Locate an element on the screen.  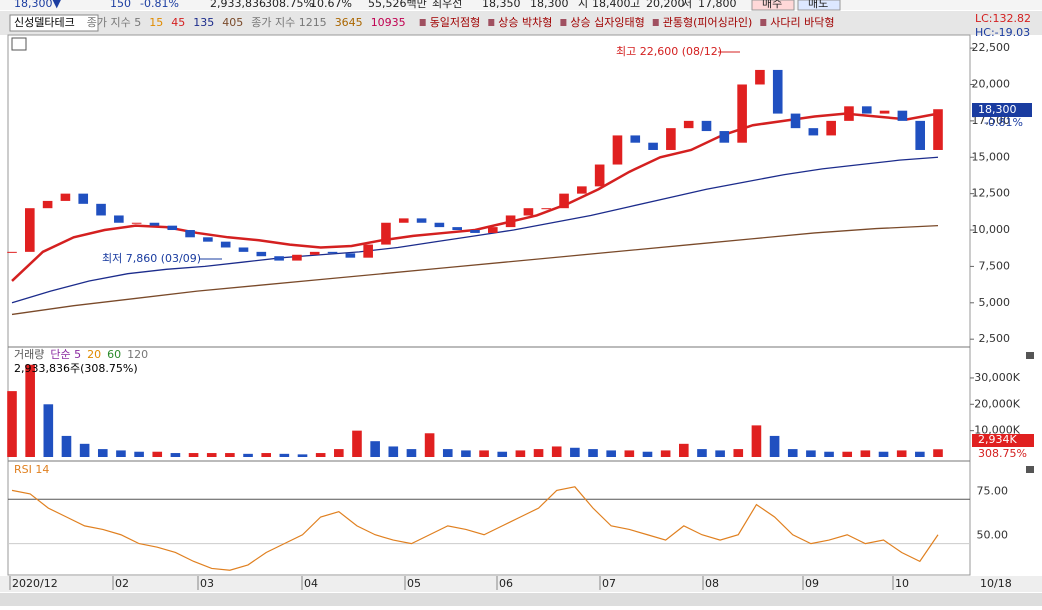
volume-tag is located at coordinates (1003, 440).